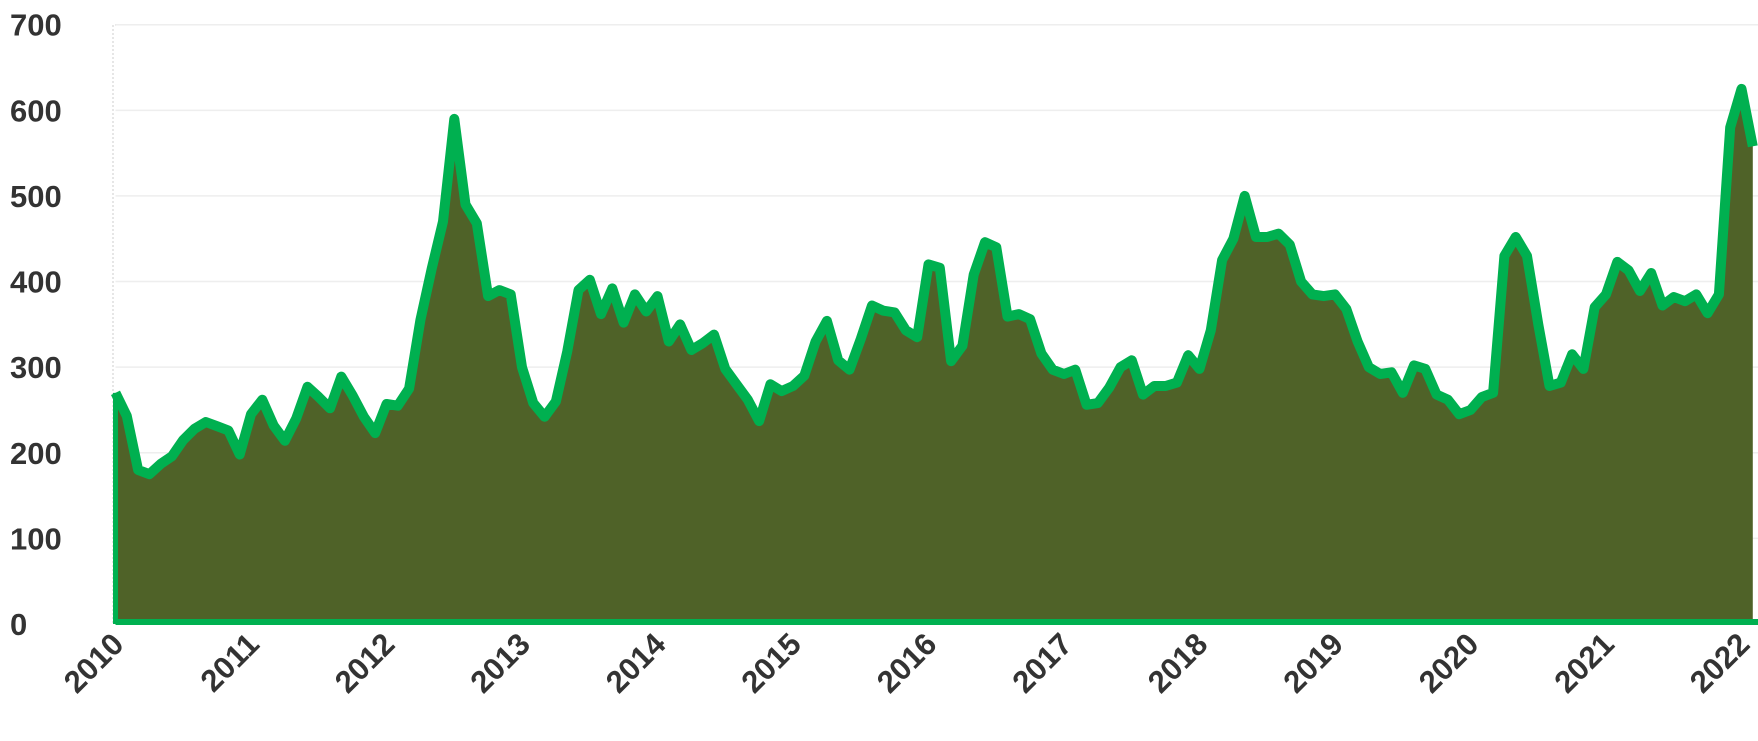 This screenshot has height=741, width=1758. Describe the element at coordinates (36, 196) in the screenshot. I see `y-tick-label: 500` at that location.